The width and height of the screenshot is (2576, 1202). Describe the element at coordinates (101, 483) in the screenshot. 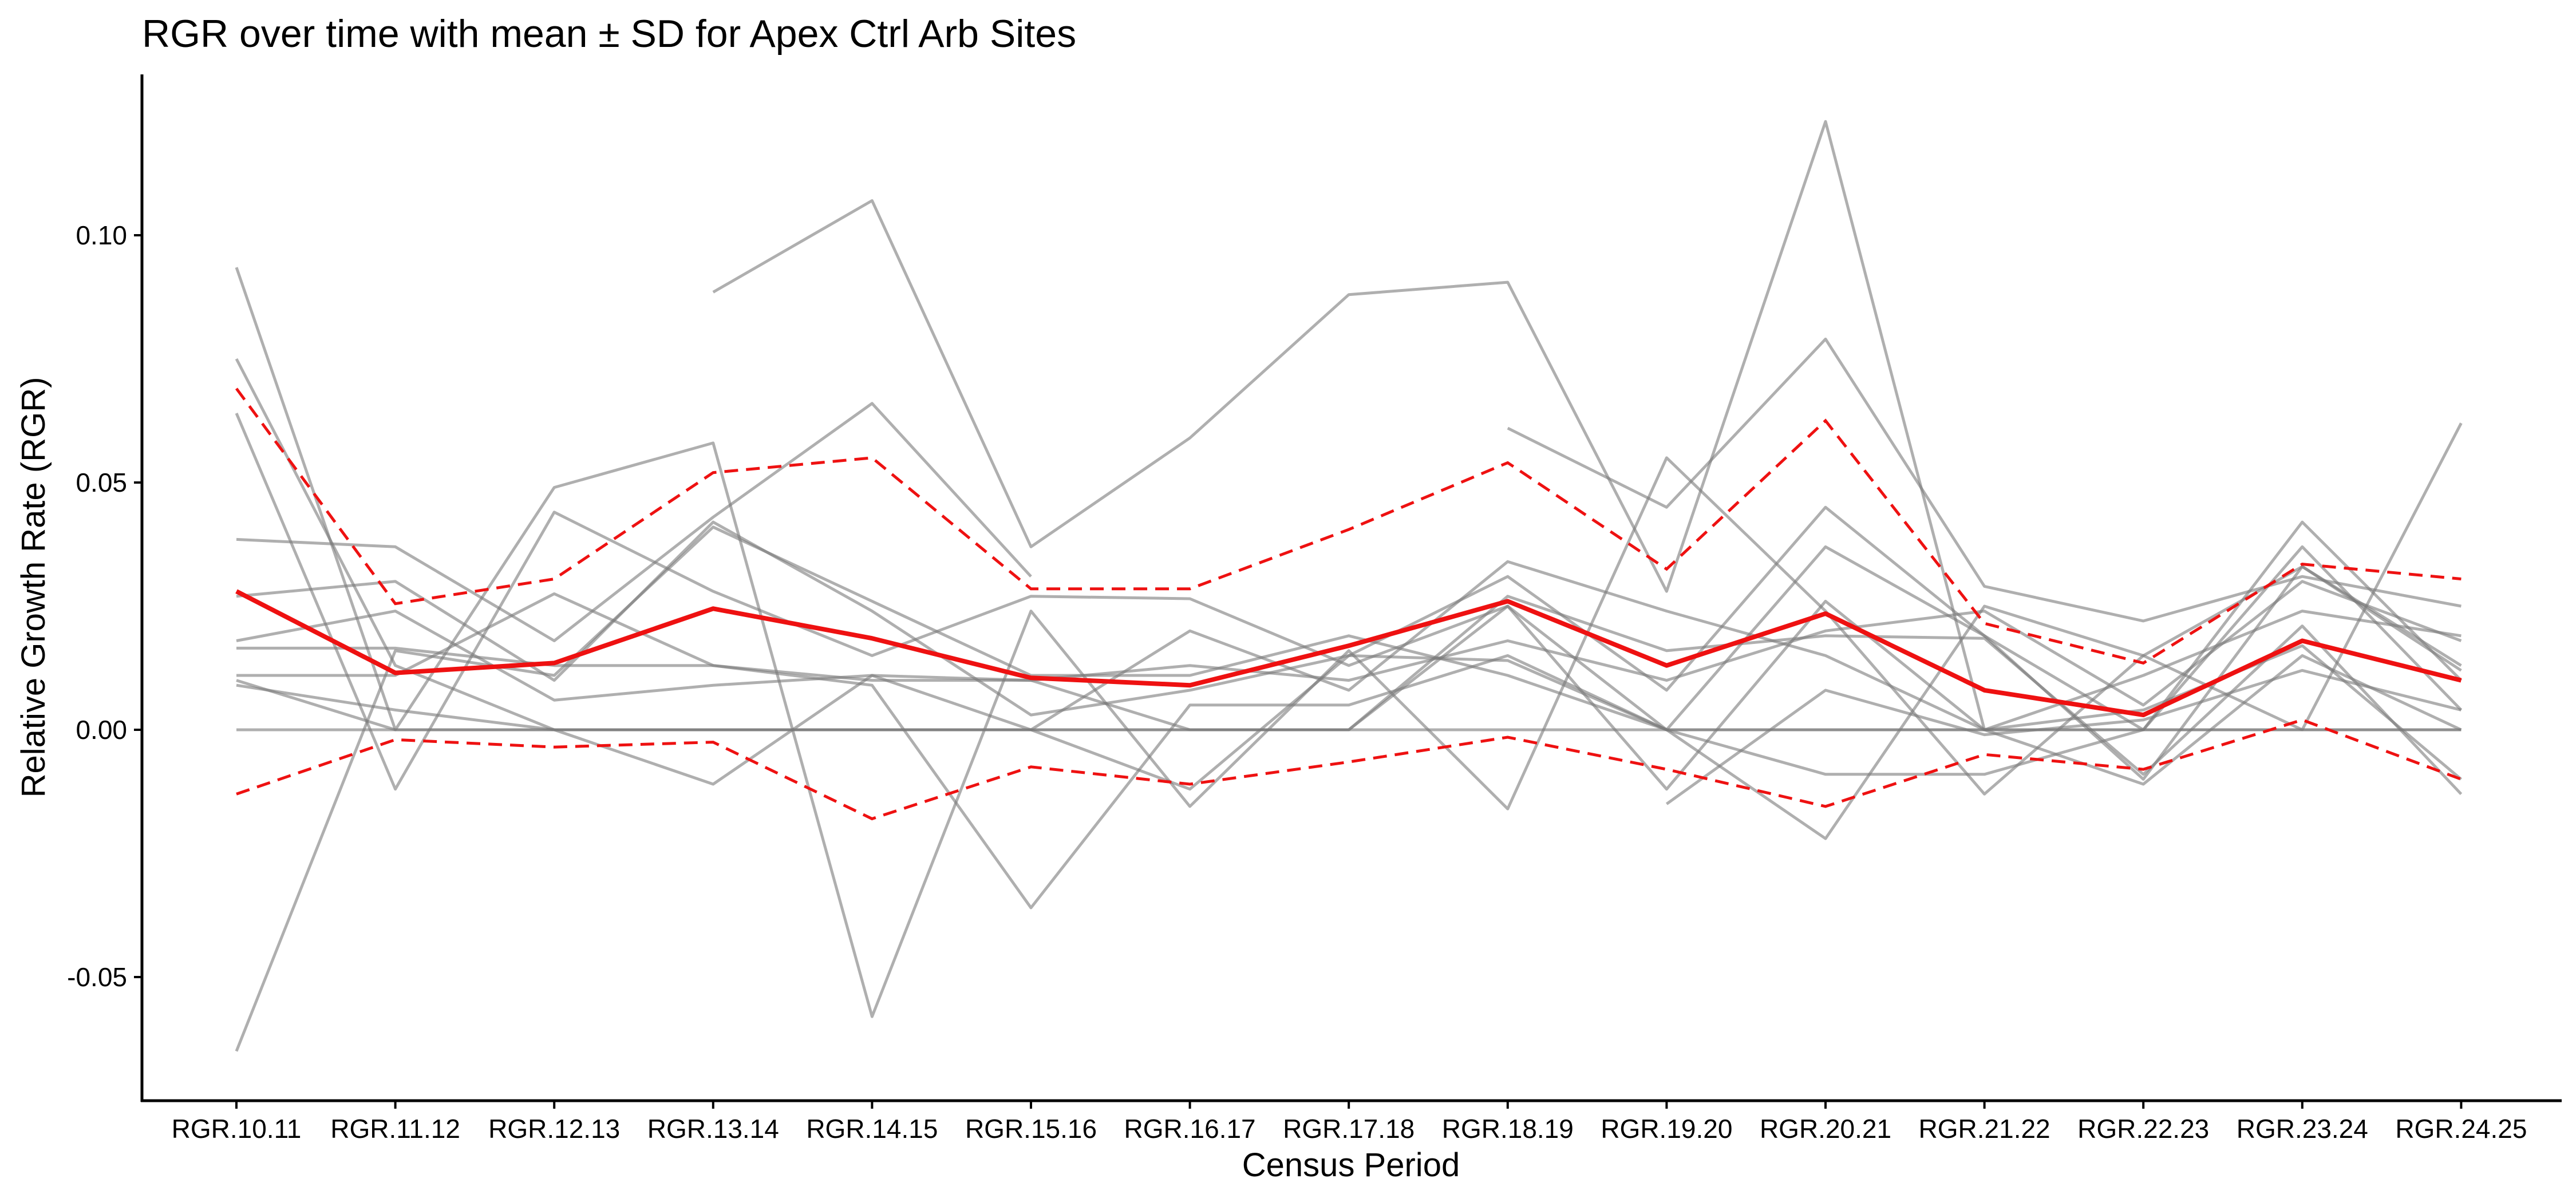

I see `y-tick-label: 0.05` at that location.